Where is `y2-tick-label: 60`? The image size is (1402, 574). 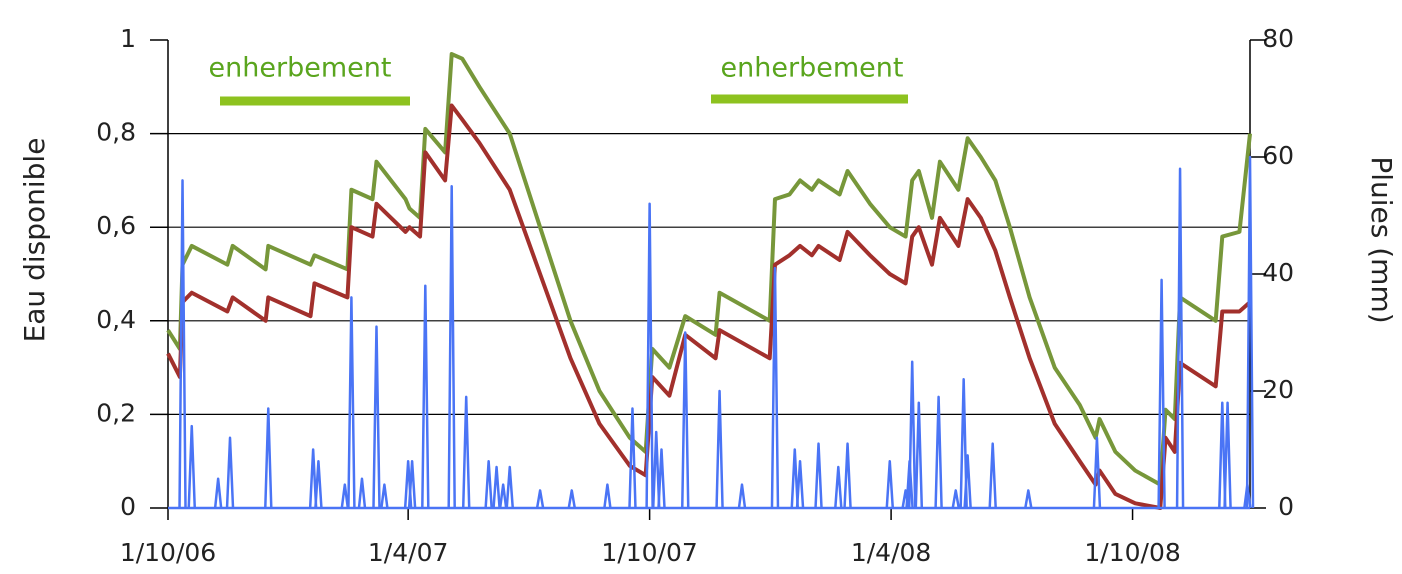
y2-tick-label: 60 is located at coordinates (1278, 155).